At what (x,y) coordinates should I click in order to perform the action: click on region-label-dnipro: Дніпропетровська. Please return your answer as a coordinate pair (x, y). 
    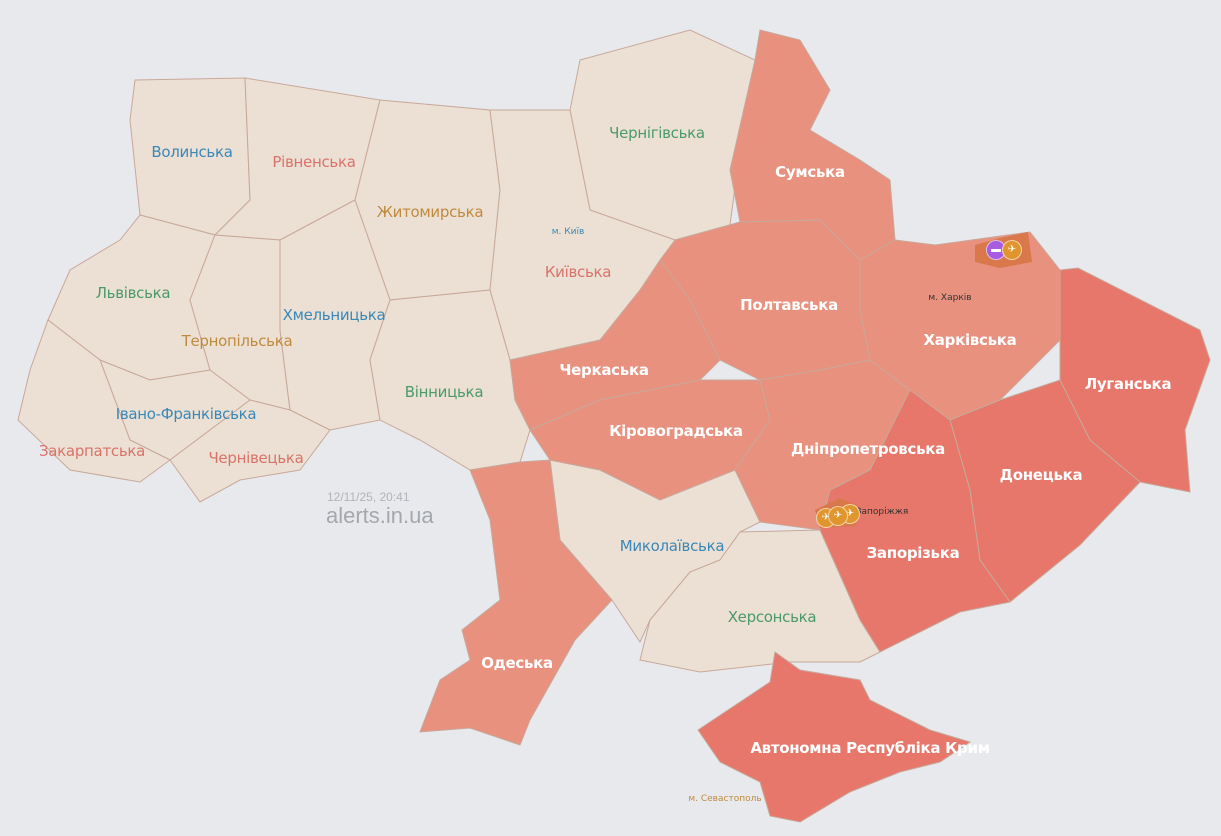
    Looking at the image, I should click on (868, 449).